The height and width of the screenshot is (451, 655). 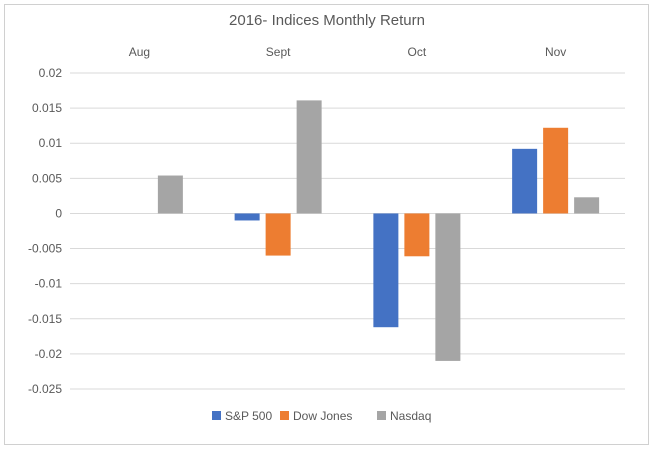 I want to click on chart-title: 2016- Indices Monthly Return, so click(x=327, y=20).